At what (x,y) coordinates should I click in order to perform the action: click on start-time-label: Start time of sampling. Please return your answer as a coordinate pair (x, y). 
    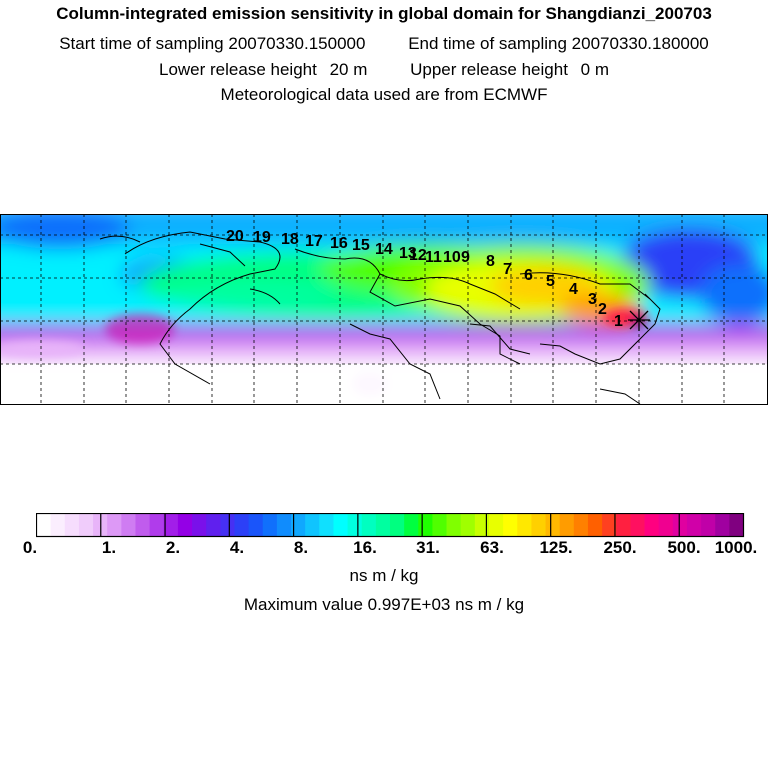
    Looking at the image, I should click on (141, 43).